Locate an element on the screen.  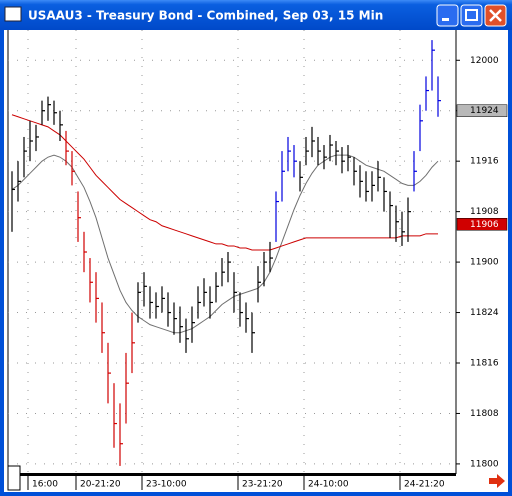
time-axis-bar is located at coordinates (232, 474).